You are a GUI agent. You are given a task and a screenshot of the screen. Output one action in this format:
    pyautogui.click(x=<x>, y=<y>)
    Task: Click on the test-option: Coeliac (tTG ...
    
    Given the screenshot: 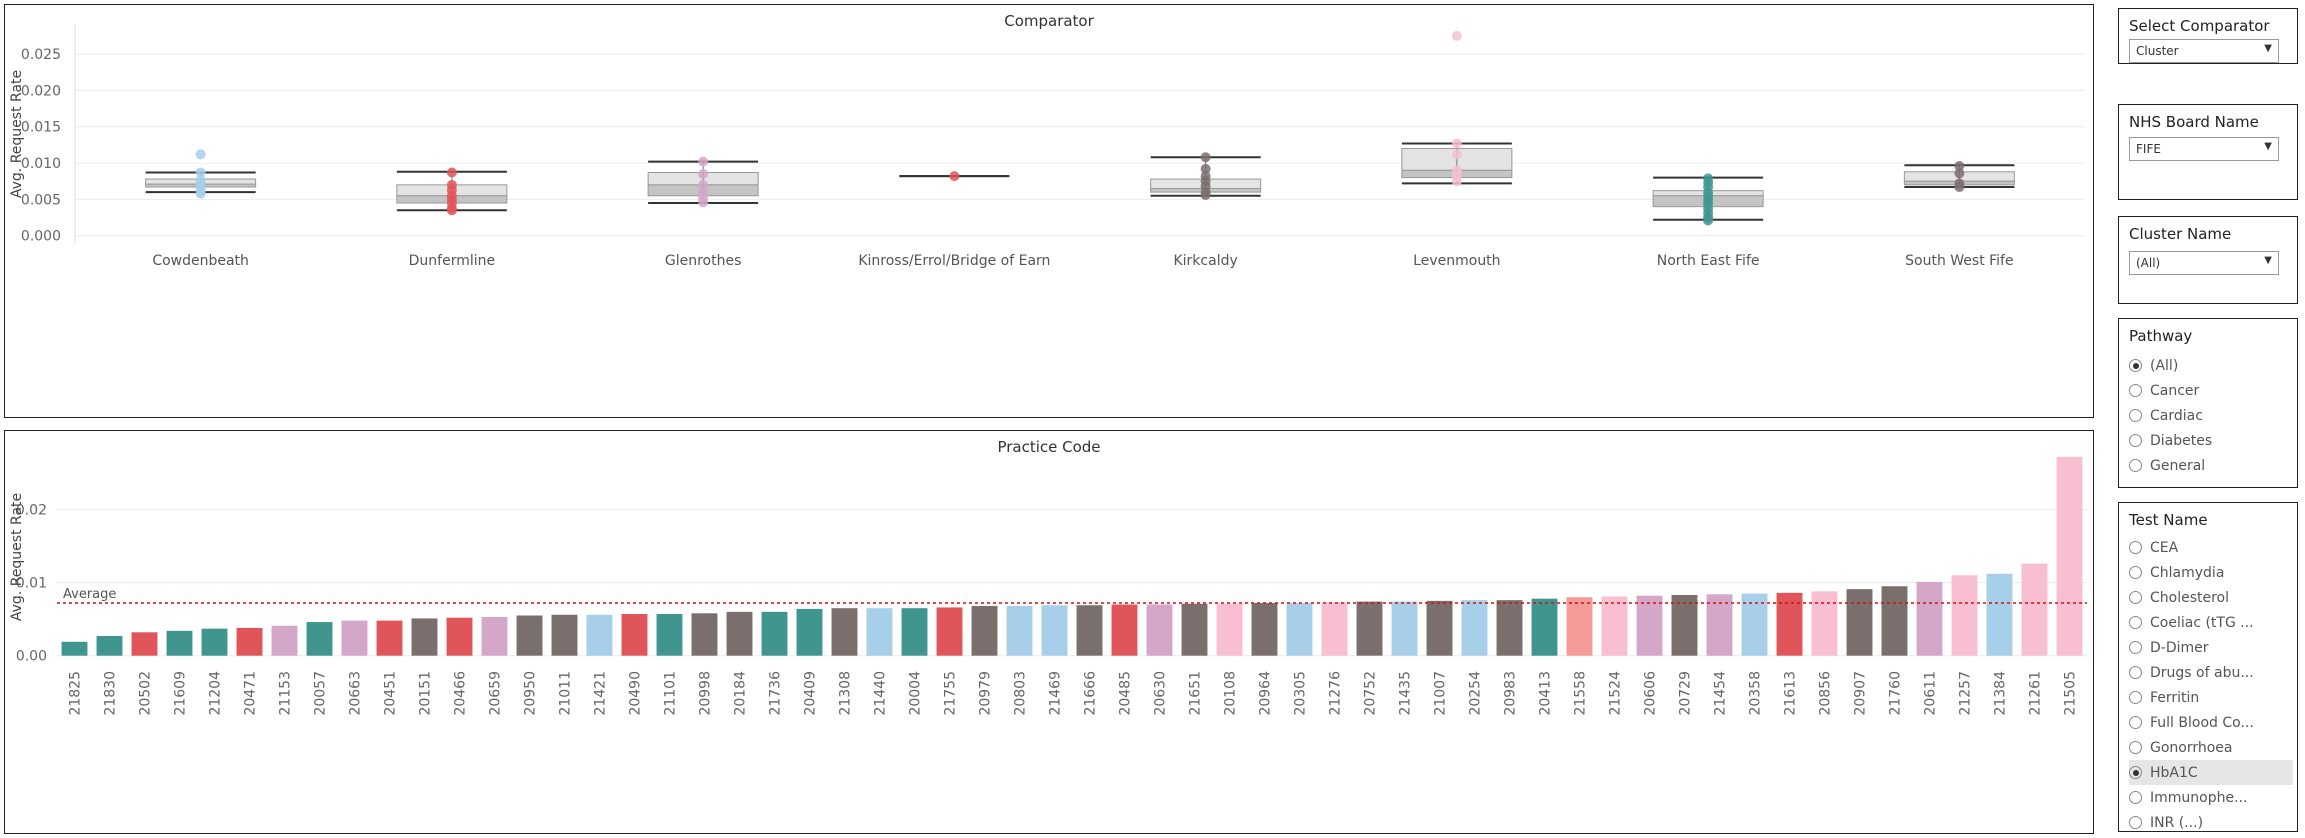 What is the action you would take?
    pyautogui.click(x=2211, y=622)
    